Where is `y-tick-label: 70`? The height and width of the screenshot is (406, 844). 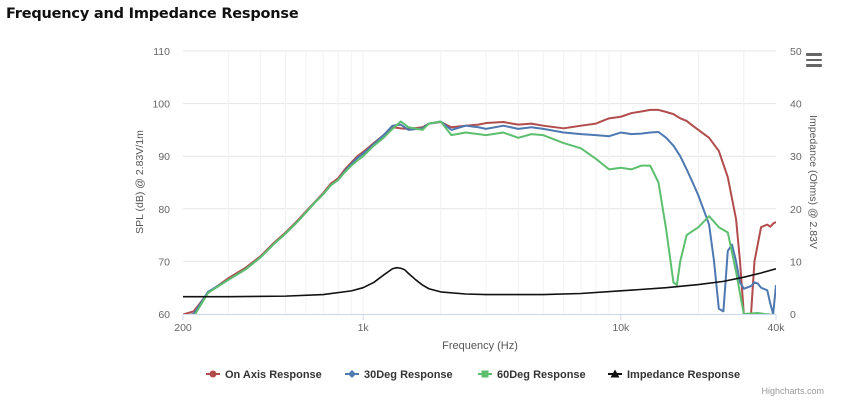
y-tick-label: 70 is located at coordinates (164, 262).